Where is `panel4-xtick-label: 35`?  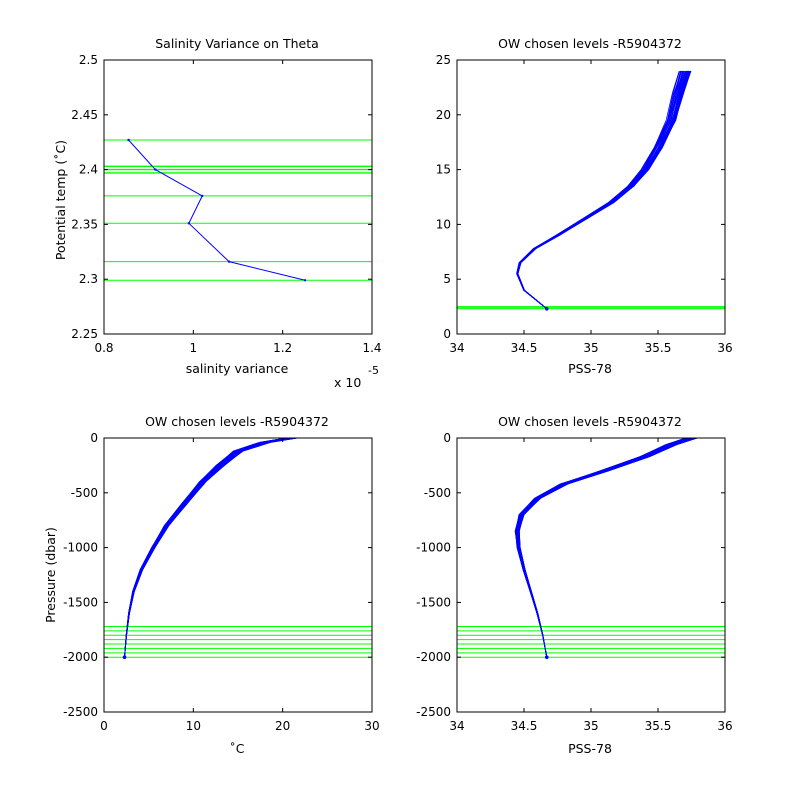
panel4-xtick-label: 35 is located at coordinates (590, 726).